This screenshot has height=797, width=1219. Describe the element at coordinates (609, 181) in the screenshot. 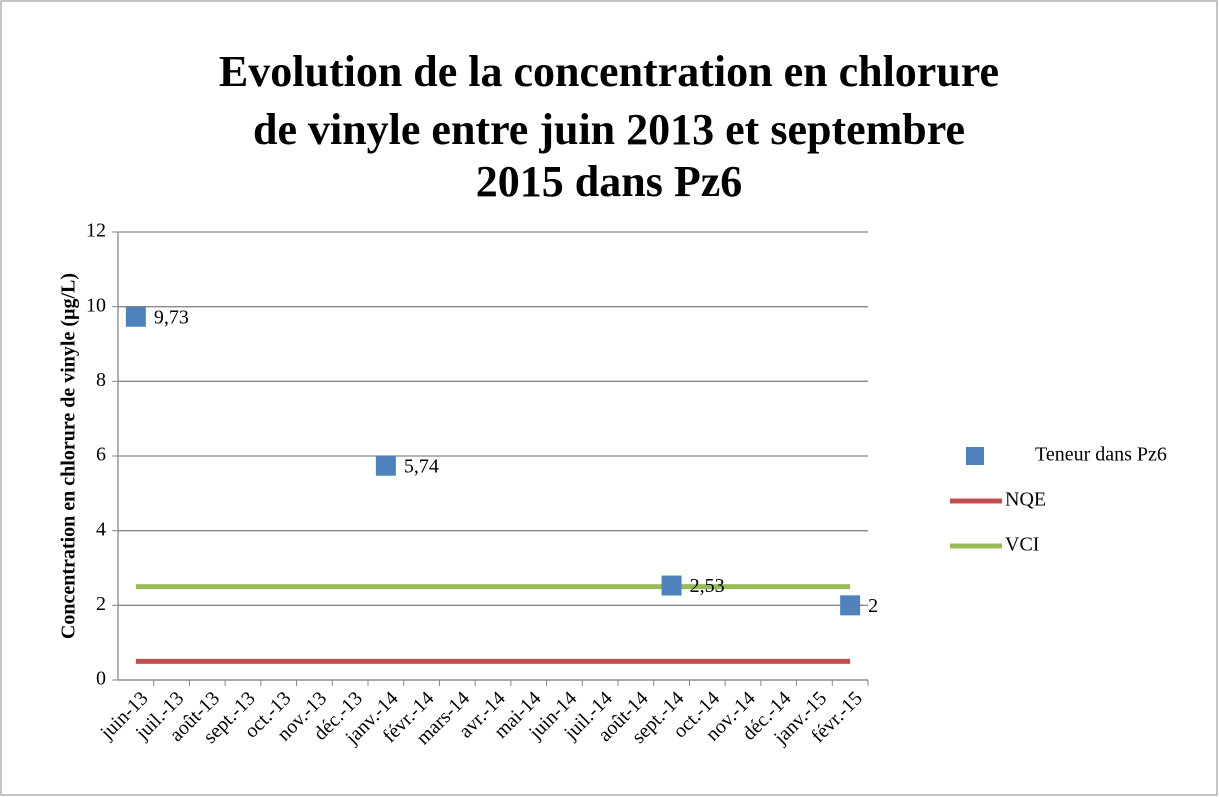

I see `chart-title: 2015 dans Pz6` at that location.